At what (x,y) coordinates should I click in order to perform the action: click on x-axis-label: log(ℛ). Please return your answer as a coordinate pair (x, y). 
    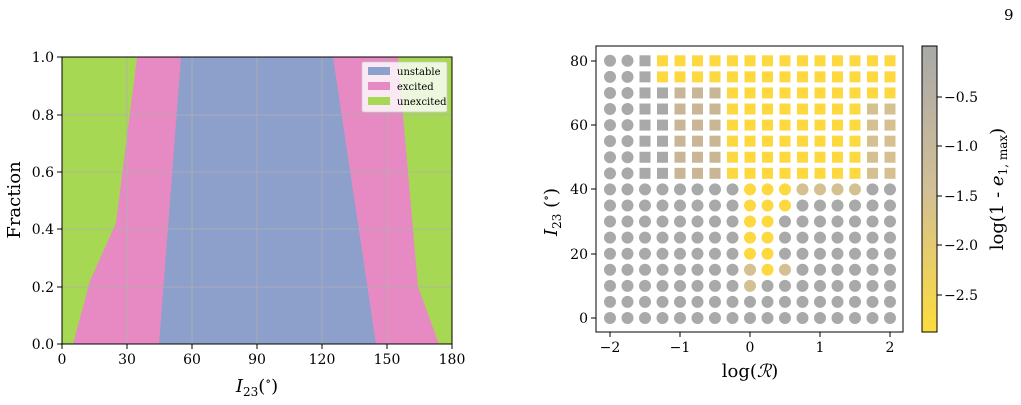
    Looking at the image, I should click on (750, 371).